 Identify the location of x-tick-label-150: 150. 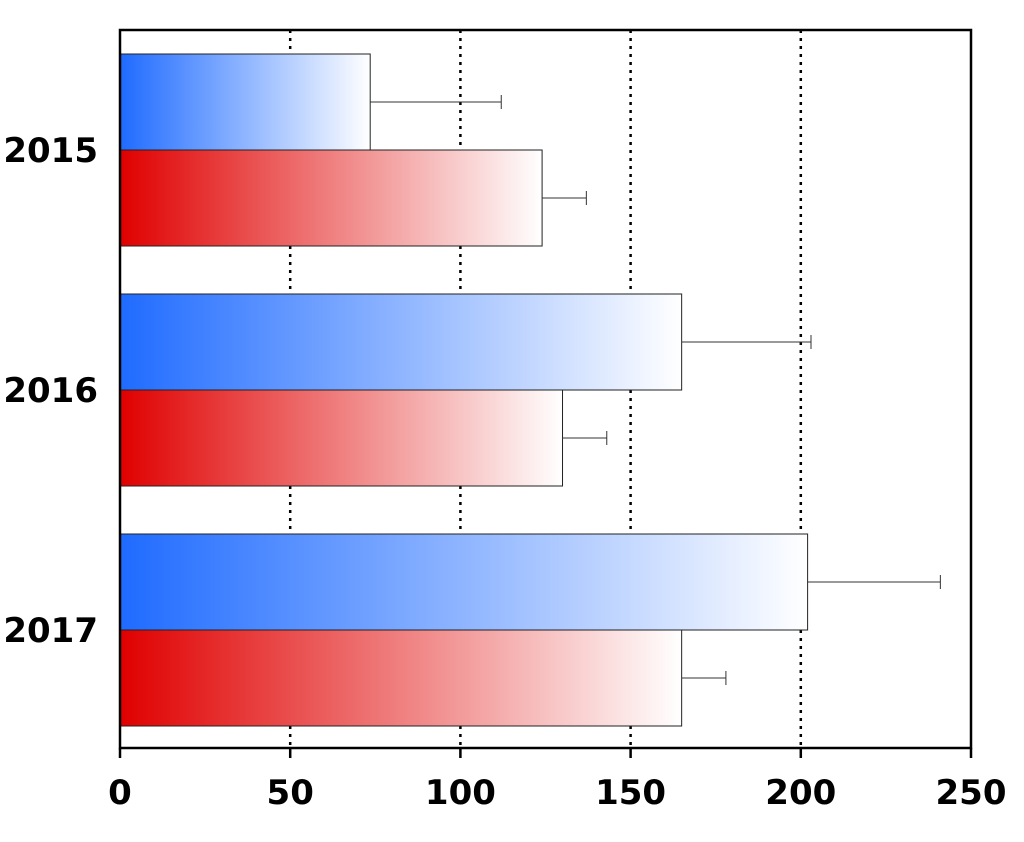
(630, 793).